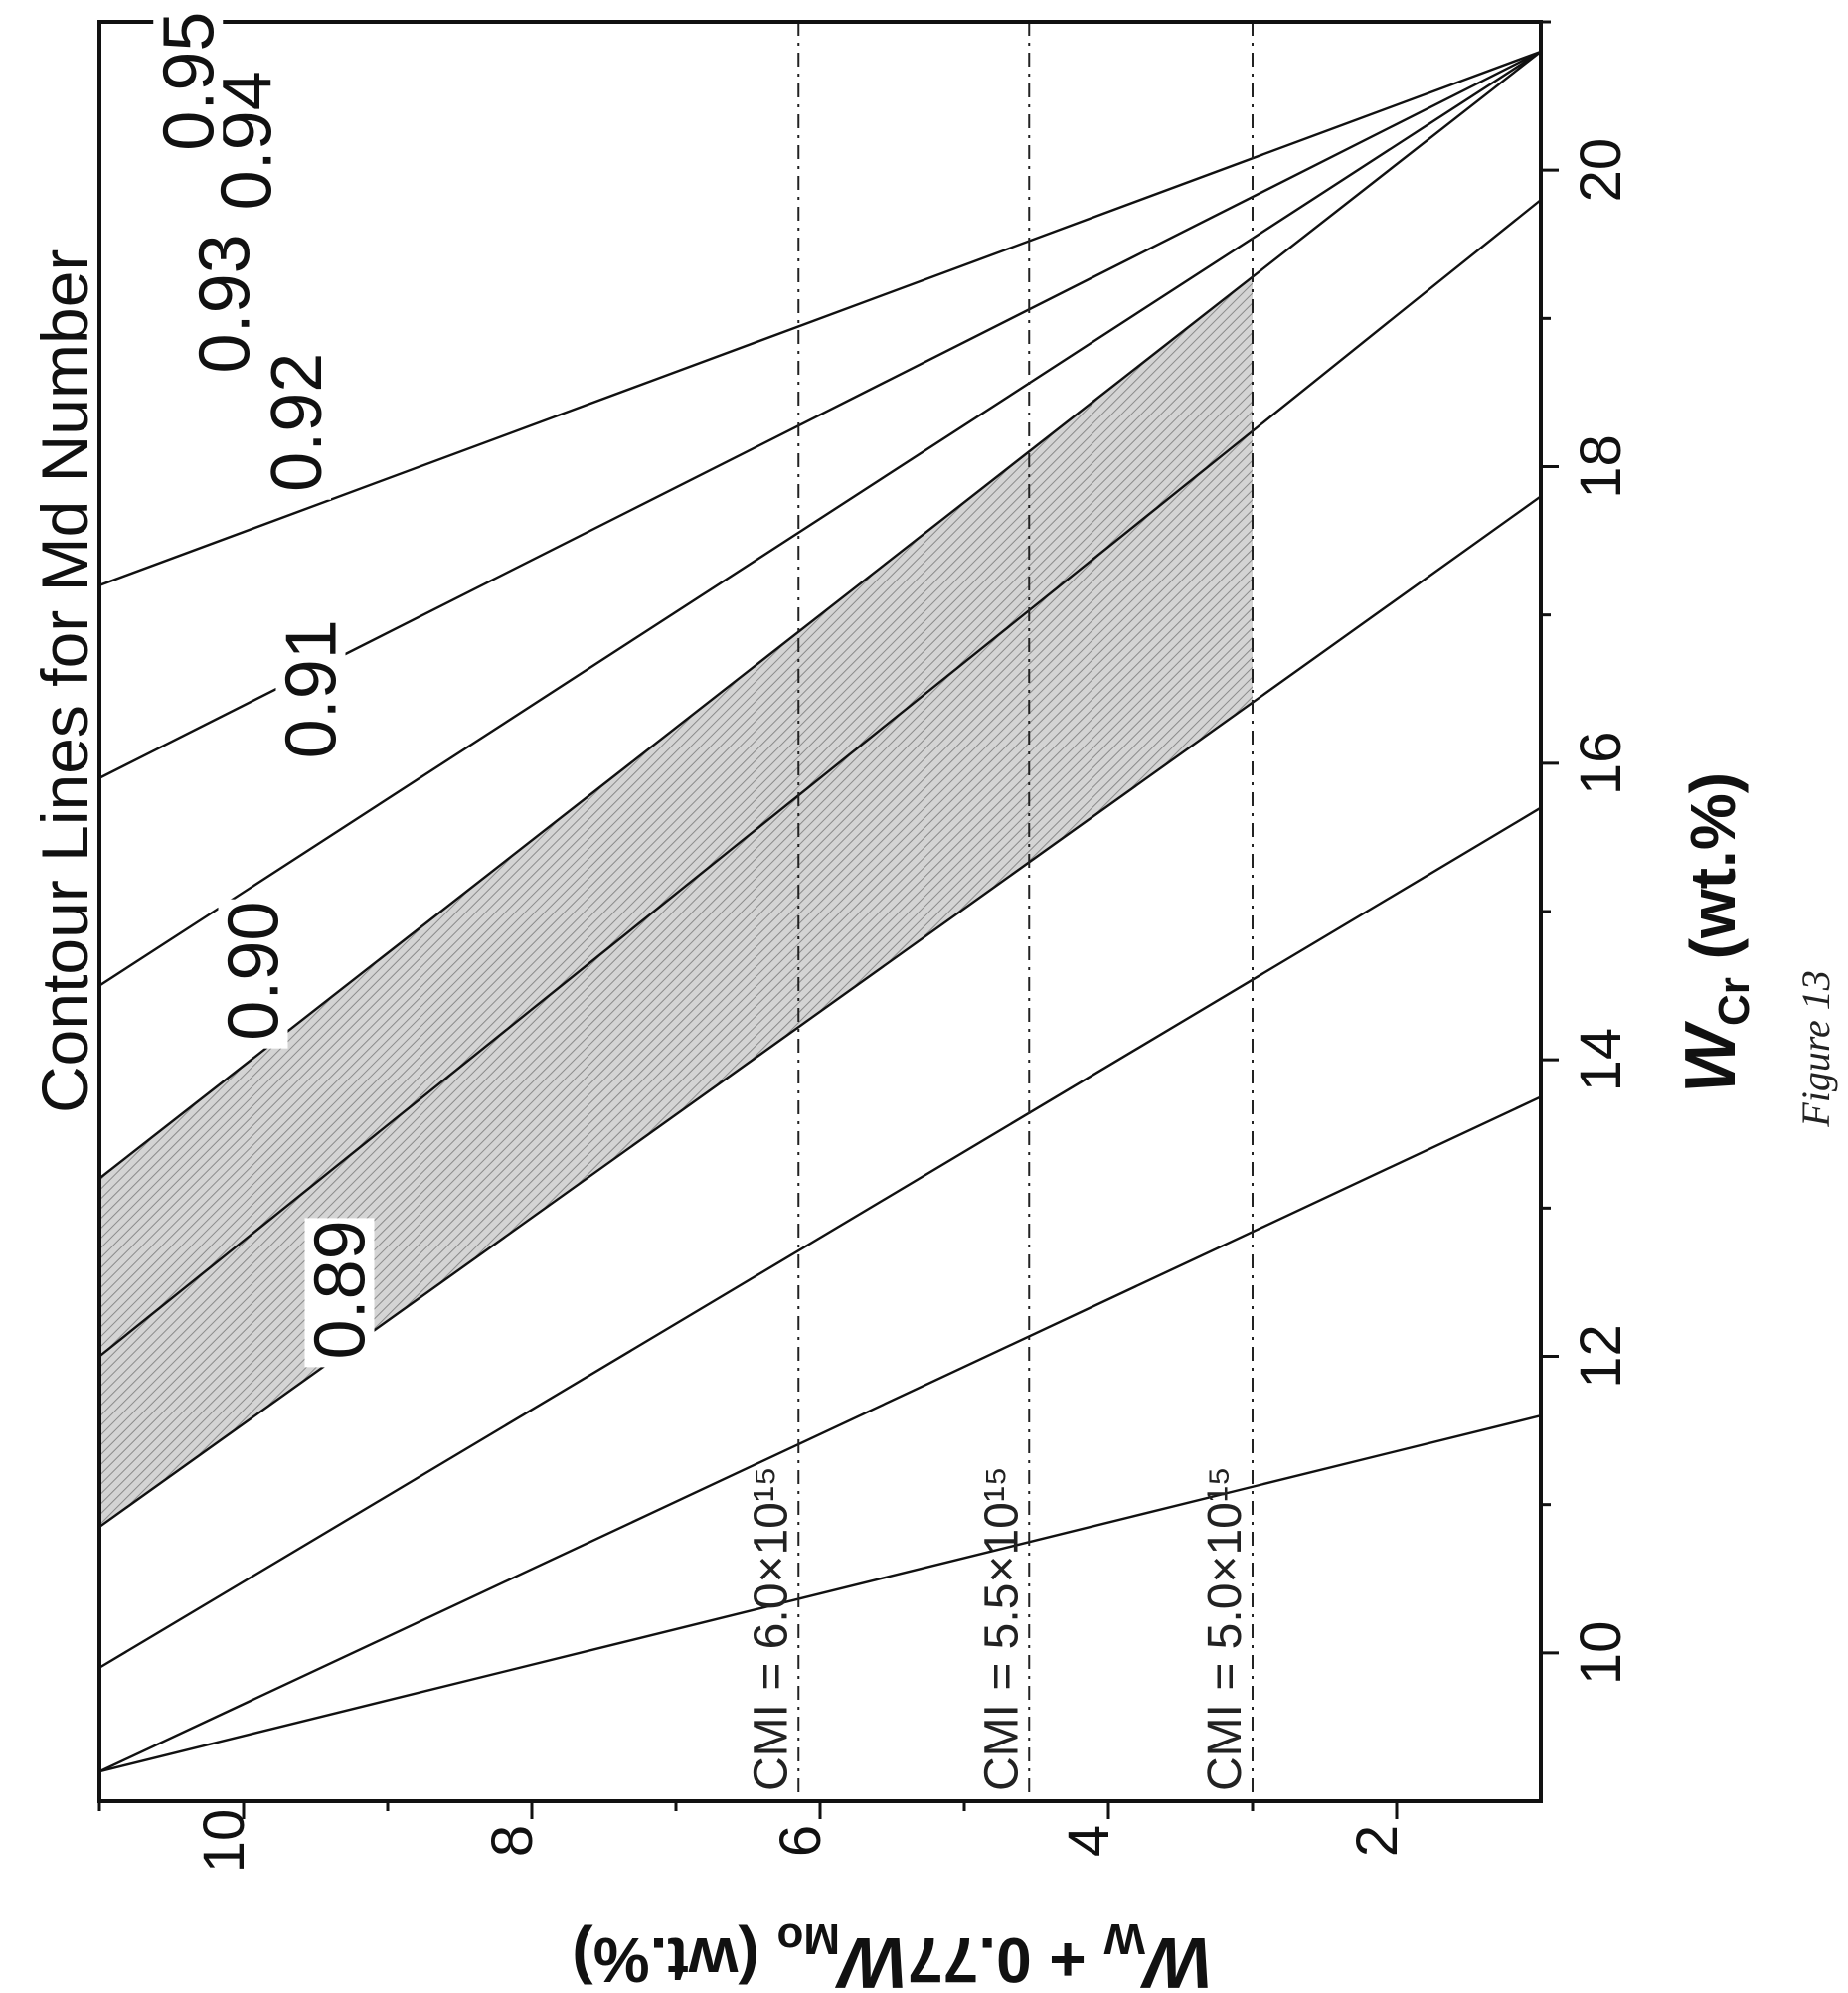 Image resolution: width=1848 pixels, height=1993 pixels. What do you see at coordinates (674, 1958) in the screenshot?
I see `y-axis-title-suffix: (wt.%)` at bounding box center [674, 1958].